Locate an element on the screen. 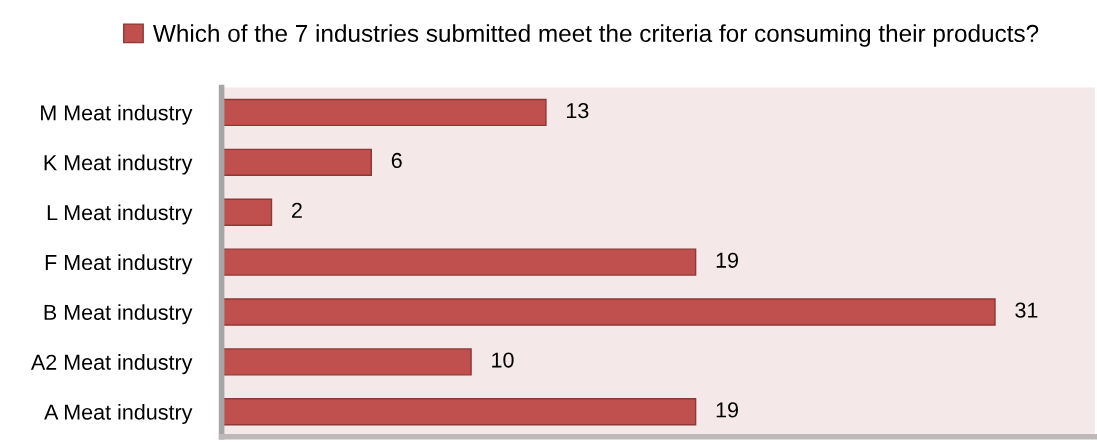 The image size is (1097, 442). y-tick-label: K Meat industry is located at coordinates (118, 164).